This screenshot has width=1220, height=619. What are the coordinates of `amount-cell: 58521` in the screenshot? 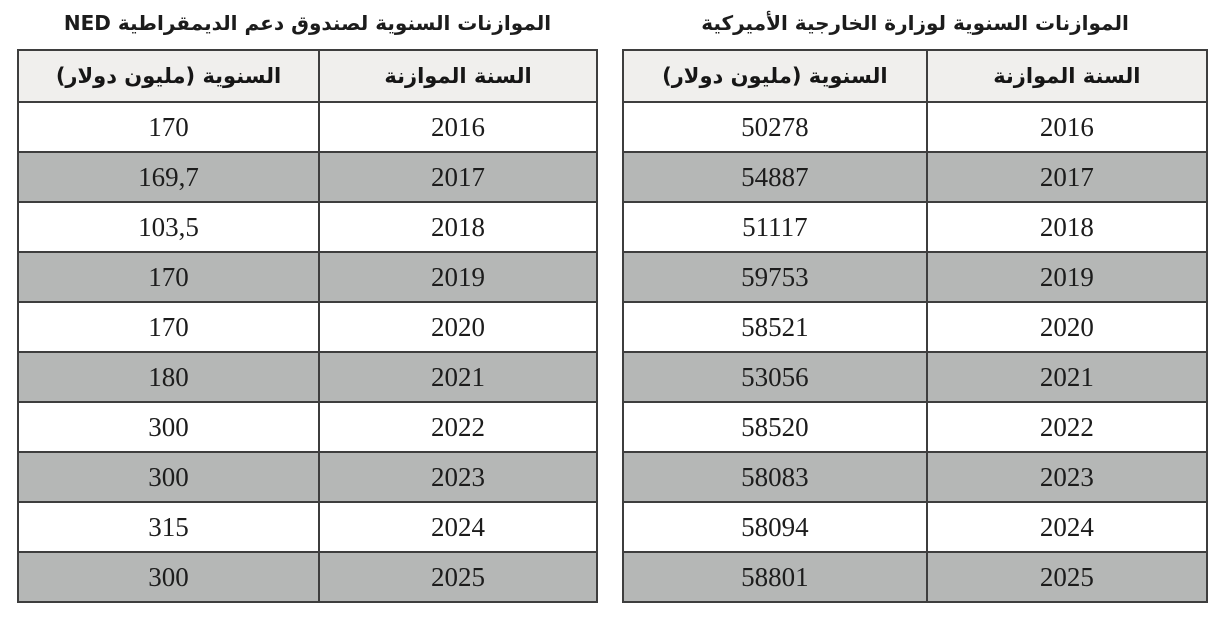 It's located at (775, 327).